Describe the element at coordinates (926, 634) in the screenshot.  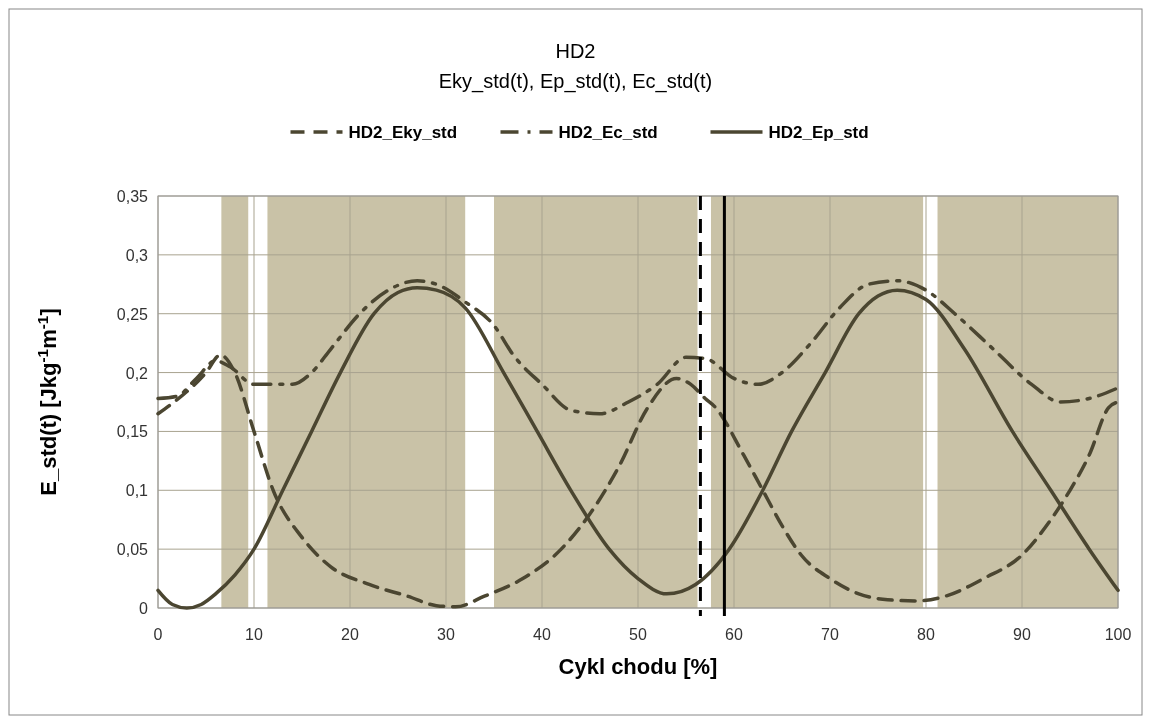
I see `x-tick-label: 80` at that location.